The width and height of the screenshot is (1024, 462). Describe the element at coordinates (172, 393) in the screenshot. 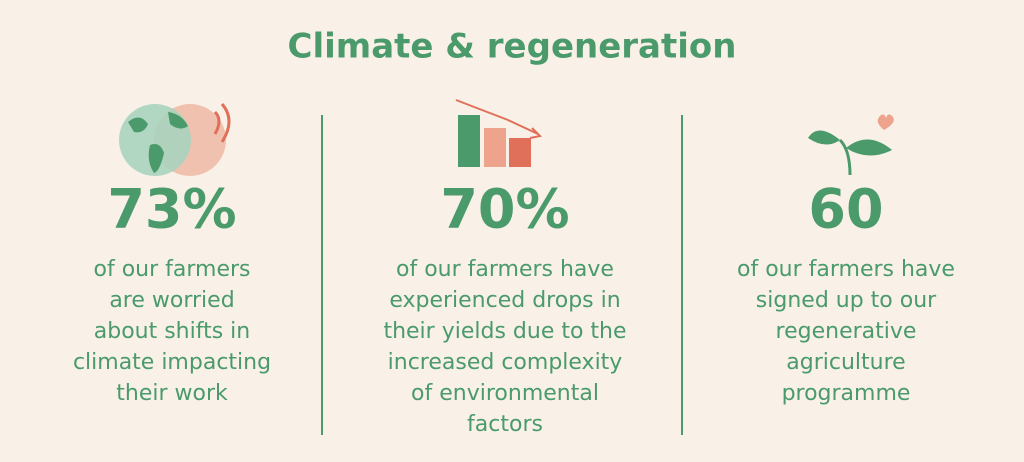

I see `stat-description: their work` at that location.